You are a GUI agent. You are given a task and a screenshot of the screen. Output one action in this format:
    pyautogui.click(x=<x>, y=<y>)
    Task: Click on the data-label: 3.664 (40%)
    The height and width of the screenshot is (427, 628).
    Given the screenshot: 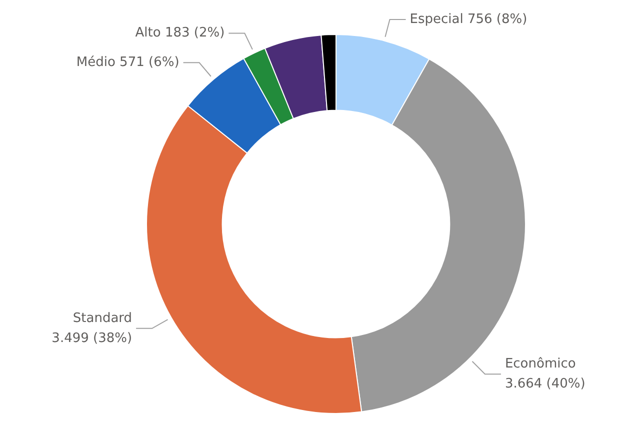 What is the action you would take?
    pyautogui.click(x=545, y=384)
    